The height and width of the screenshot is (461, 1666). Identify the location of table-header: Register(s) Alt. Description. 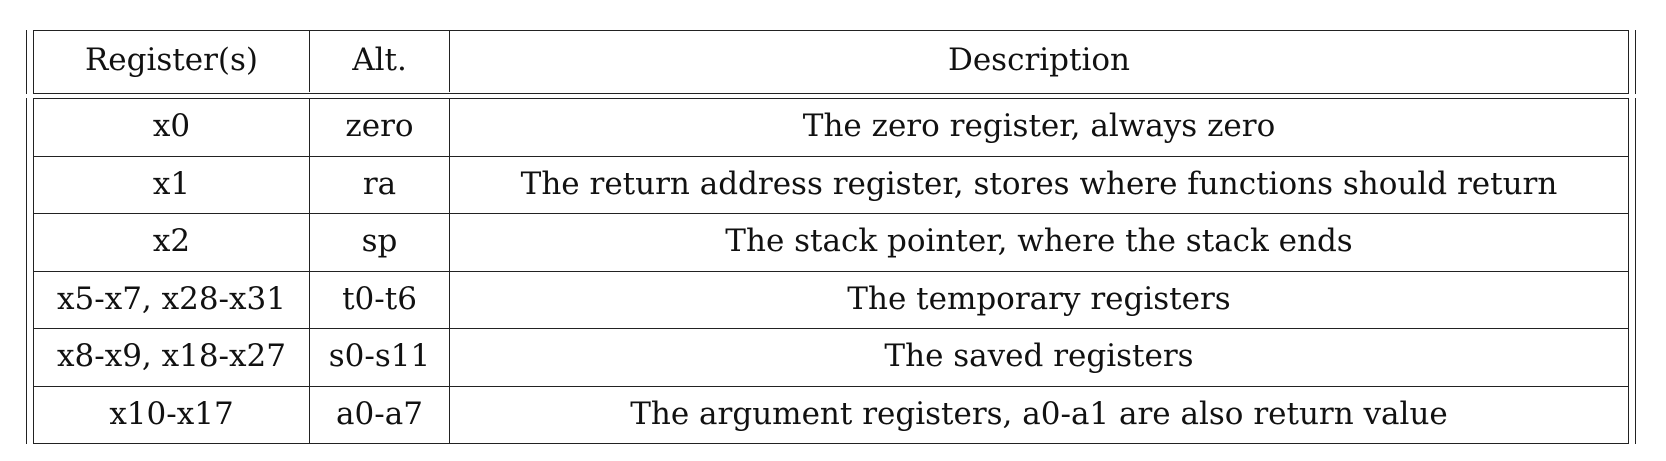
(831, 62).